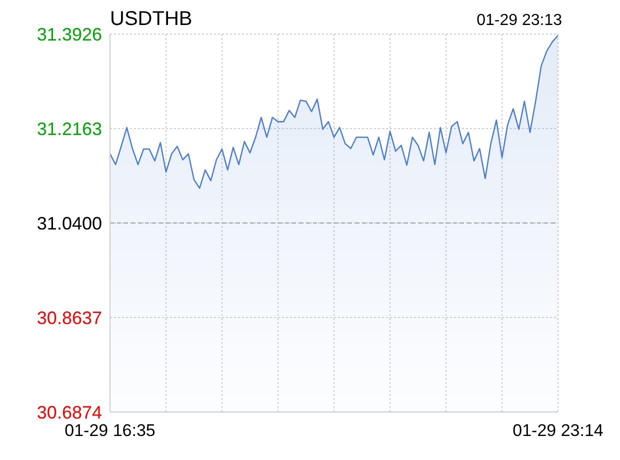  Describe the element at coordinates (558, 430) in the screenshot. I see `x-tick-label: 01-29 23:14` at that location.